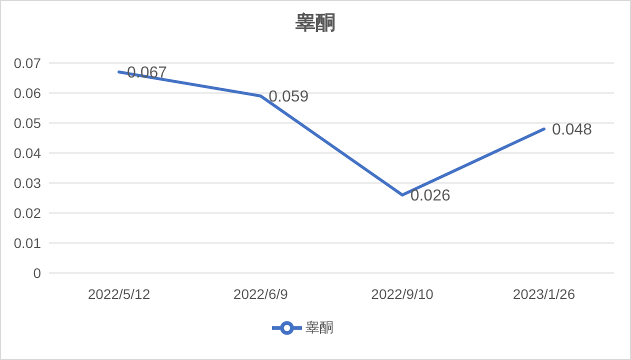  What do you see at coordinates (28, 62) in the screenshot?
I see `y-tick-label: 0.07` at bounding box center [28, 62].